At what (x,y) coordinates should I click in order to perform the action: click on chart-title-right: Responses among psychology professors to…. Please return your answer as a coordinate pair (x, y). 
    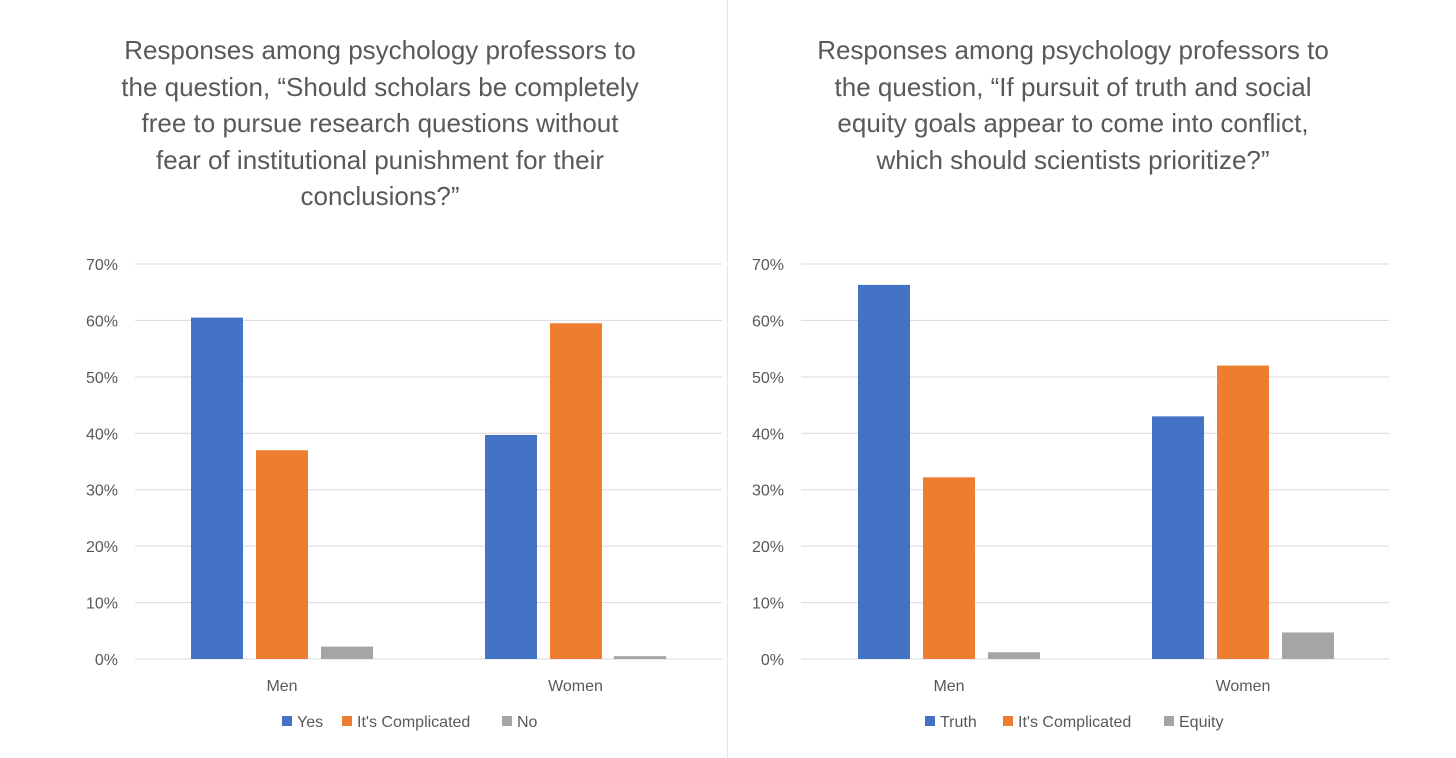
    Looking at the image, I should click on (1073, 105).